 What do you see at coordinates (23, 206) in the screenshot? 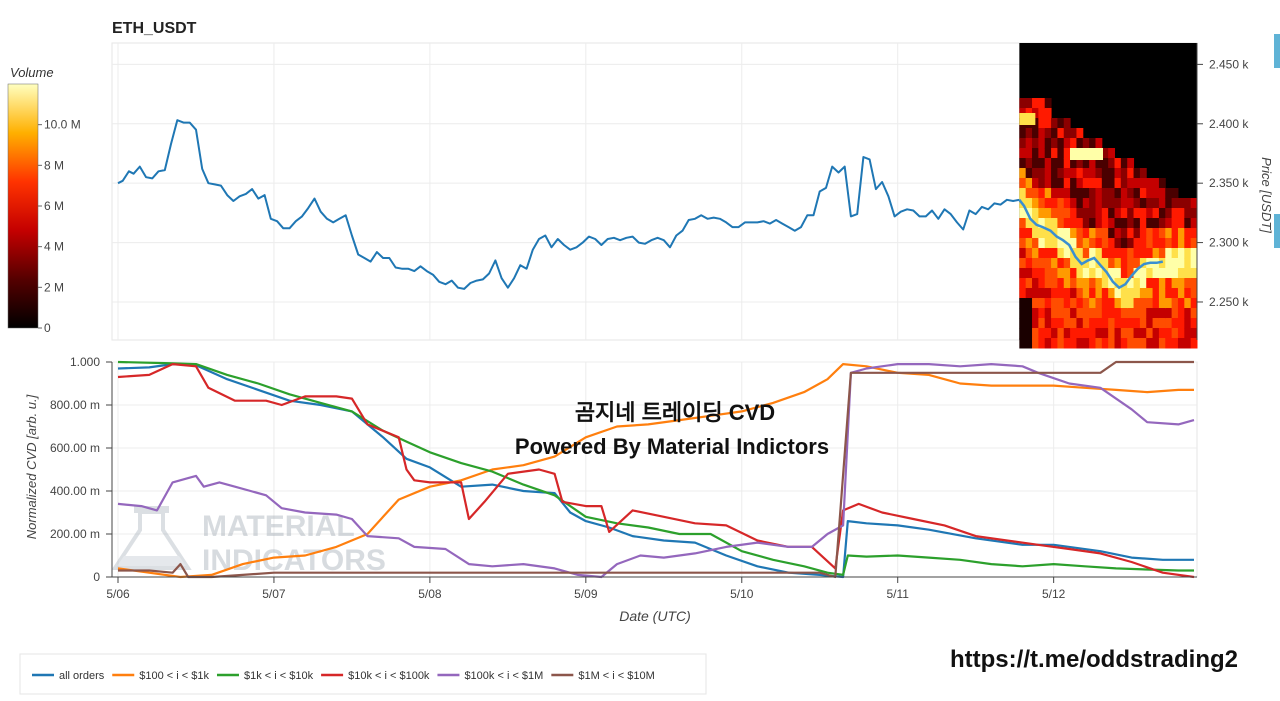
I see `colorbar-gradient` at bounding box center [23, 206].